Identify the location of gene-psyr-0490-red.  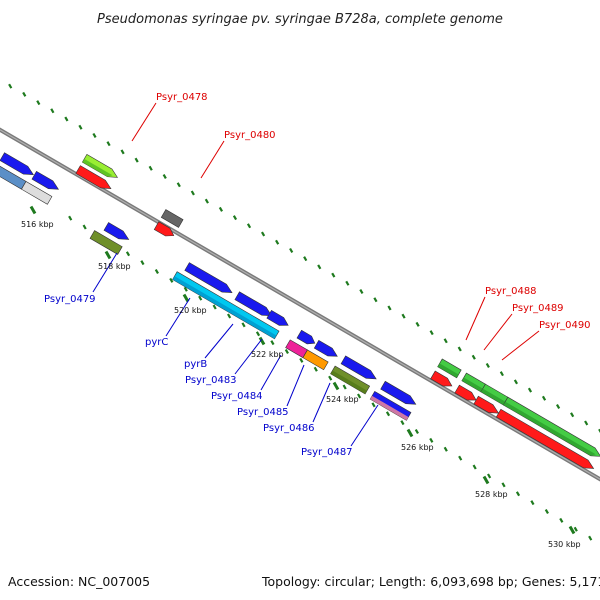
(487, 406).